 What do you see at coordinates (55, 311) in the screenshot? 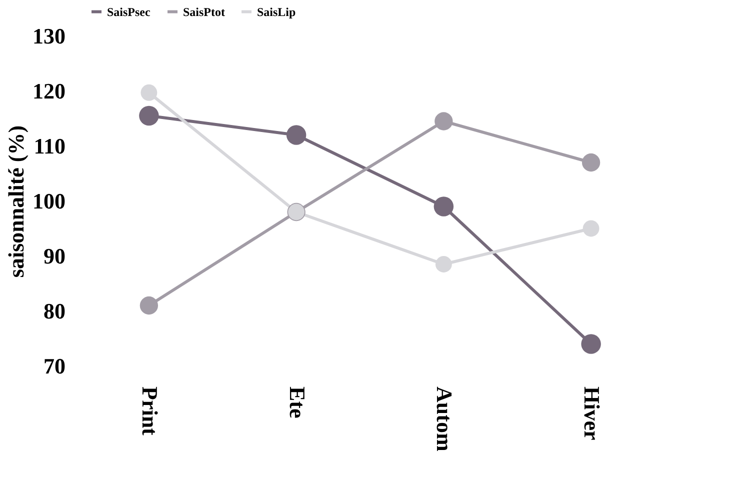
I see `y-tick-label: 80` at bounding box center [55, 311].